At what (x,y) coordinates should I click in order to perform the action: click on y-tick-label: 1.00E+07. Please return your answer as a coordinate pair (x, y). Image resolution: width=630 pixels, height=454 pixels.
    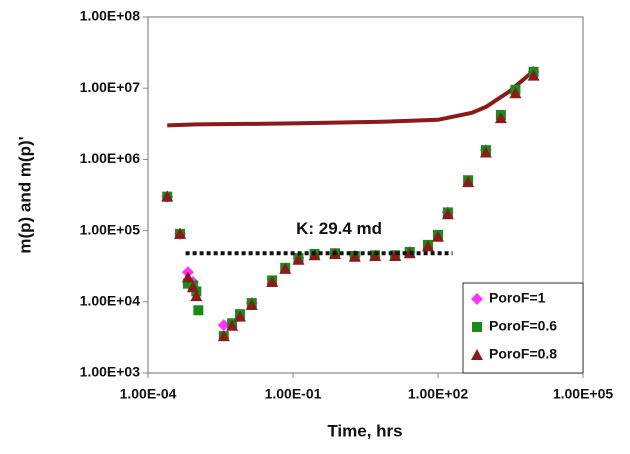
    Looking at the image, I should click on (110, 87).